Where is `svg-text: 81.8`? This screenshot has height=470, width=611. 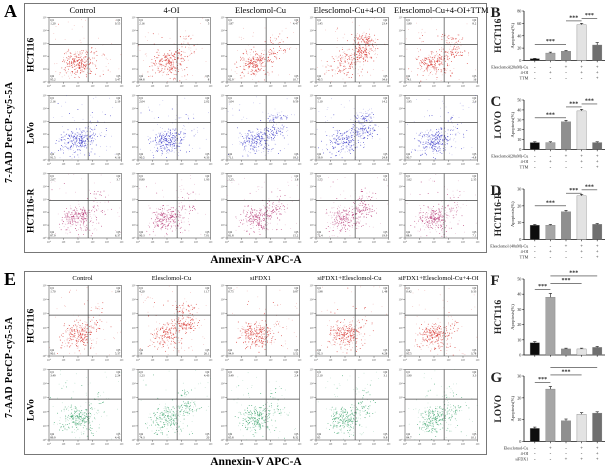
svg-text: 81.8 is located at coordinates (231, 236).